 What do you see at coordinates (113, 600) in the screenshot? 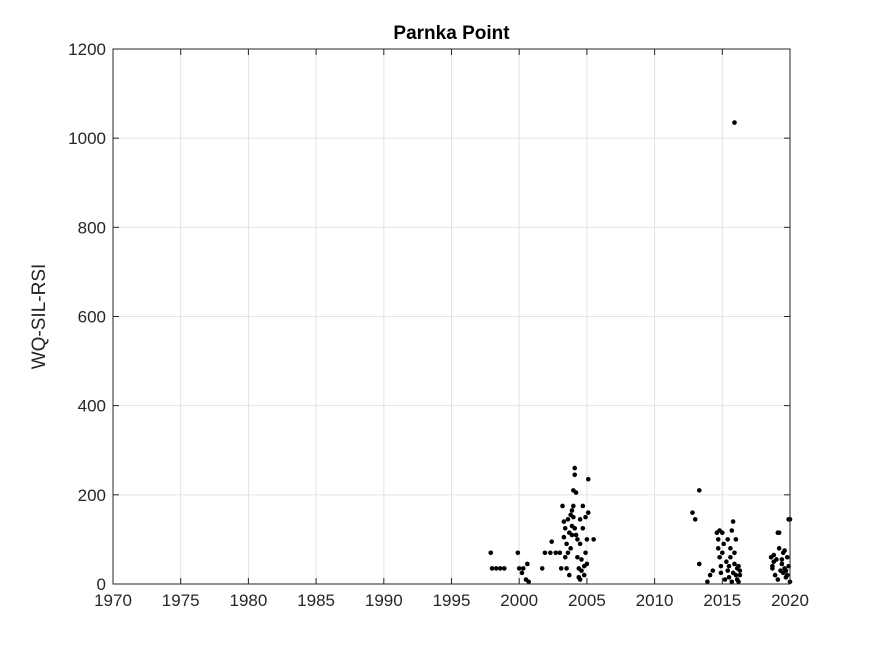
I see `x-tick-label: 1970` at bounding box center [113, 600].